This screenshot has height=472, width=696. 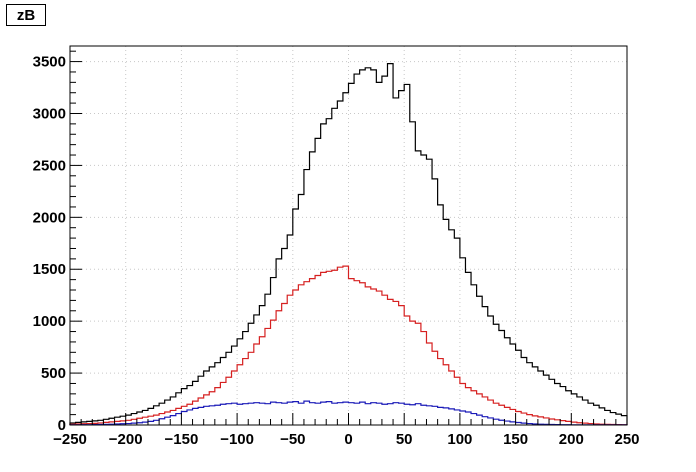 I want to click on x-tick-label: 150, so click(x=515, y=439).